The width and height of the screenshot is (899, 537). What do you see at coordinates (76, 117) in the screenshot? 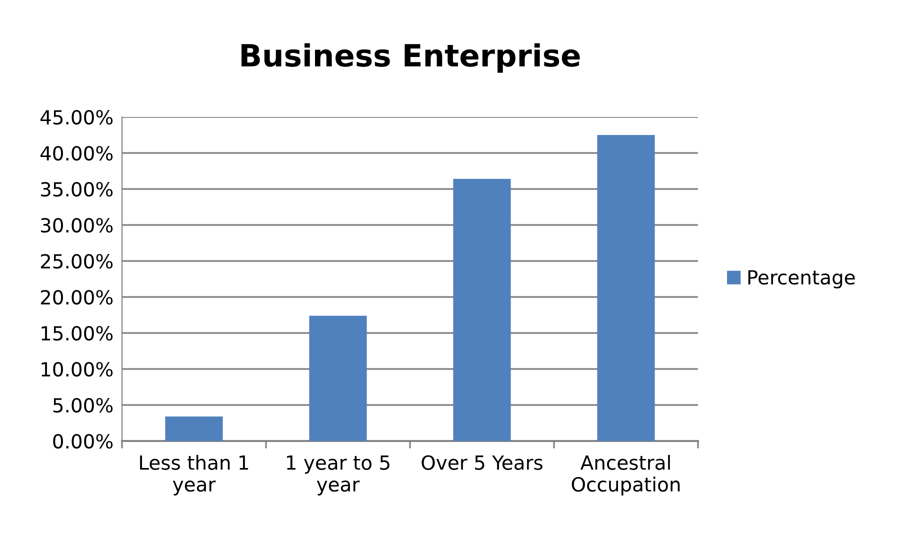
I see `y-tick-label: 45.00%` at bounding box center [76, 117].